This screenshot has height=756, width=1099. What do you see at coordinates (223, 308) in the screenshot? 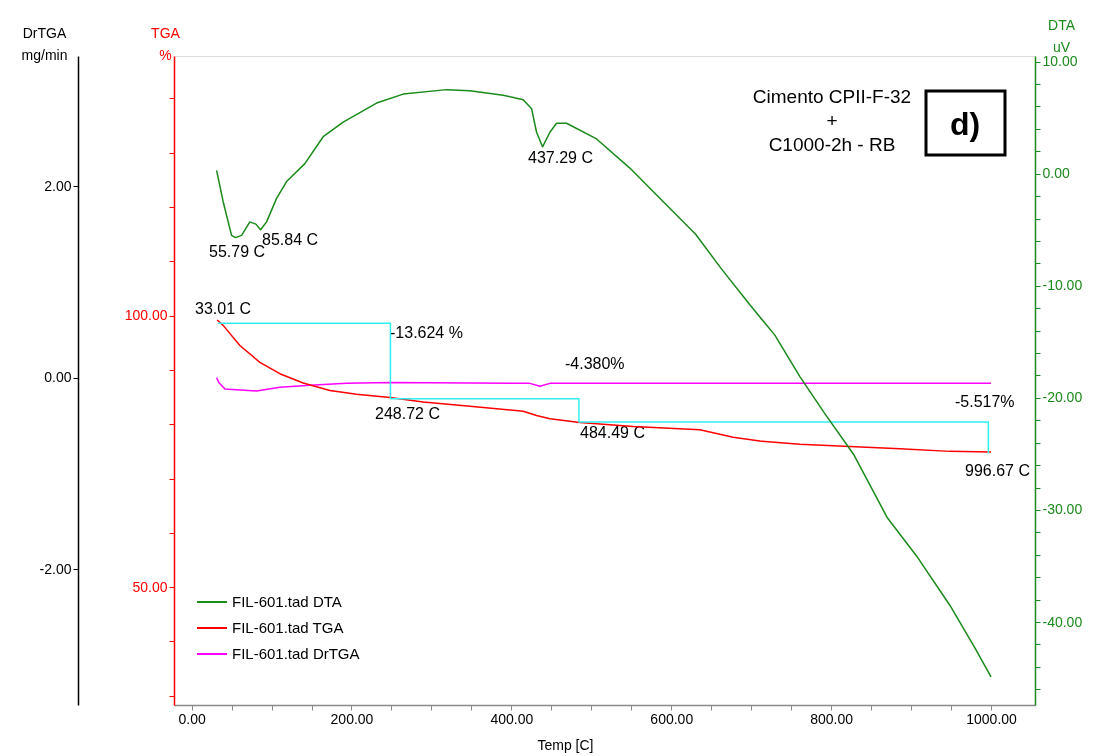
I see `annotation: 33.01 C` at bounding box center [223, 308].